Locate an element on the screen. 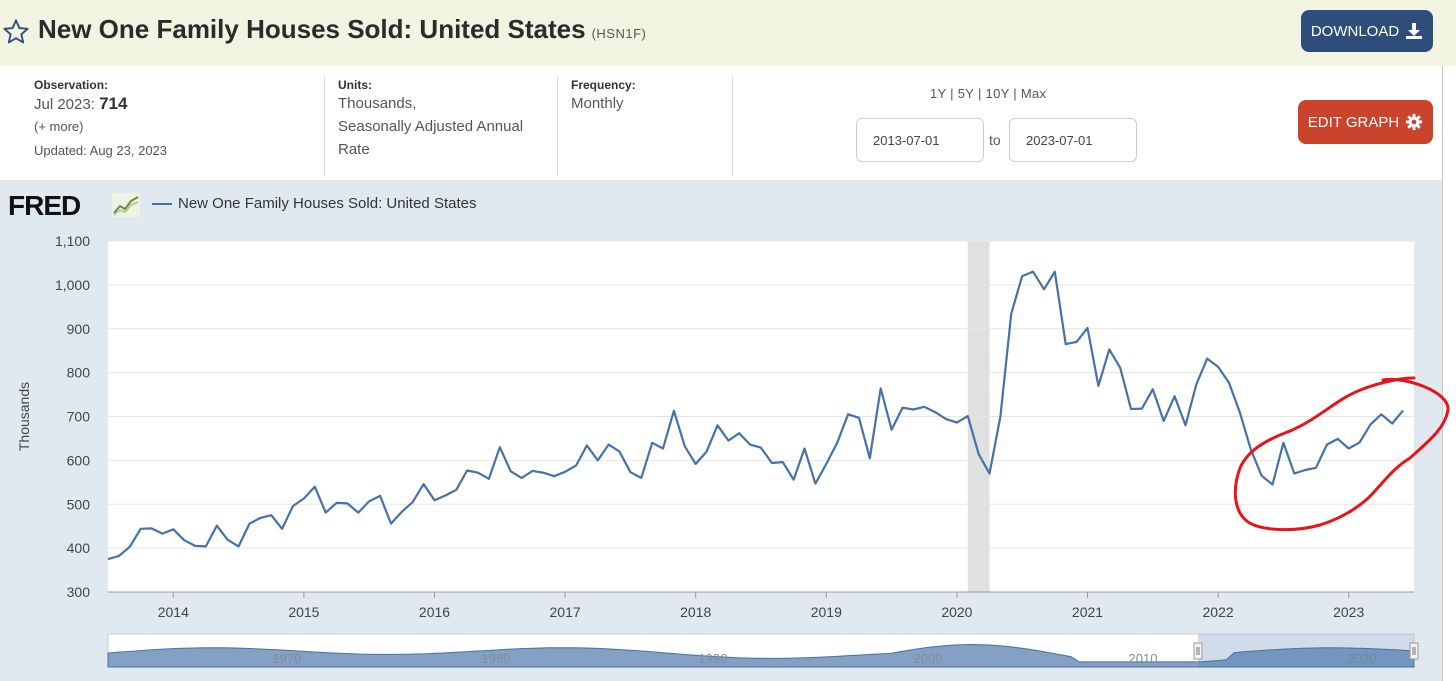  to-label: to is located at coordinates (995, 140).